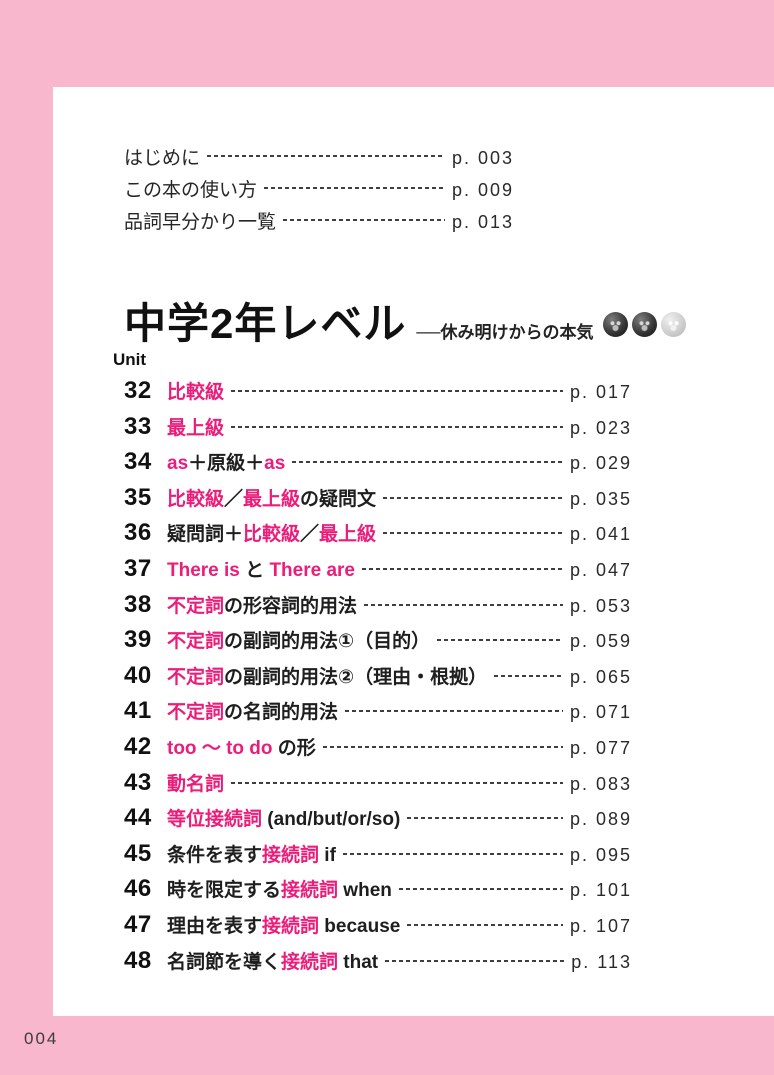 The height and width of the screenshot is (1075, 774). I want to click on toc-unit-row: 46 時を限定する接続詞 when p. 101, so click(378, 888).